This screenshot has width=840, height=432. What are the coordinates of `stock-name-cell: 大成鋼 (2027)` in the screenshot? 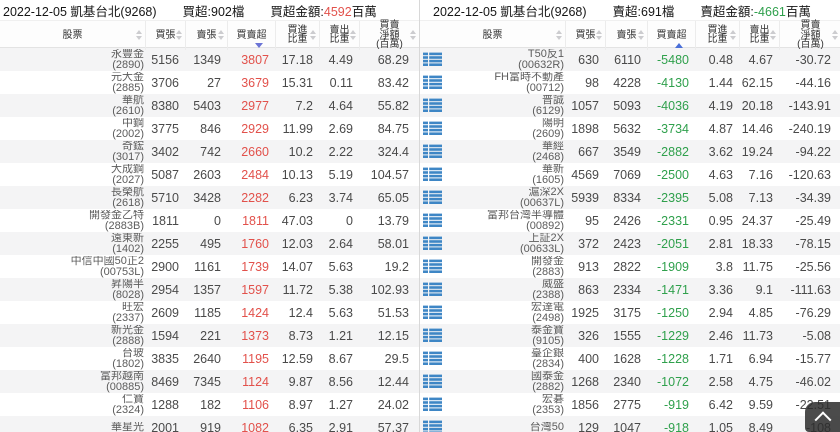 It's located at (73, 175).